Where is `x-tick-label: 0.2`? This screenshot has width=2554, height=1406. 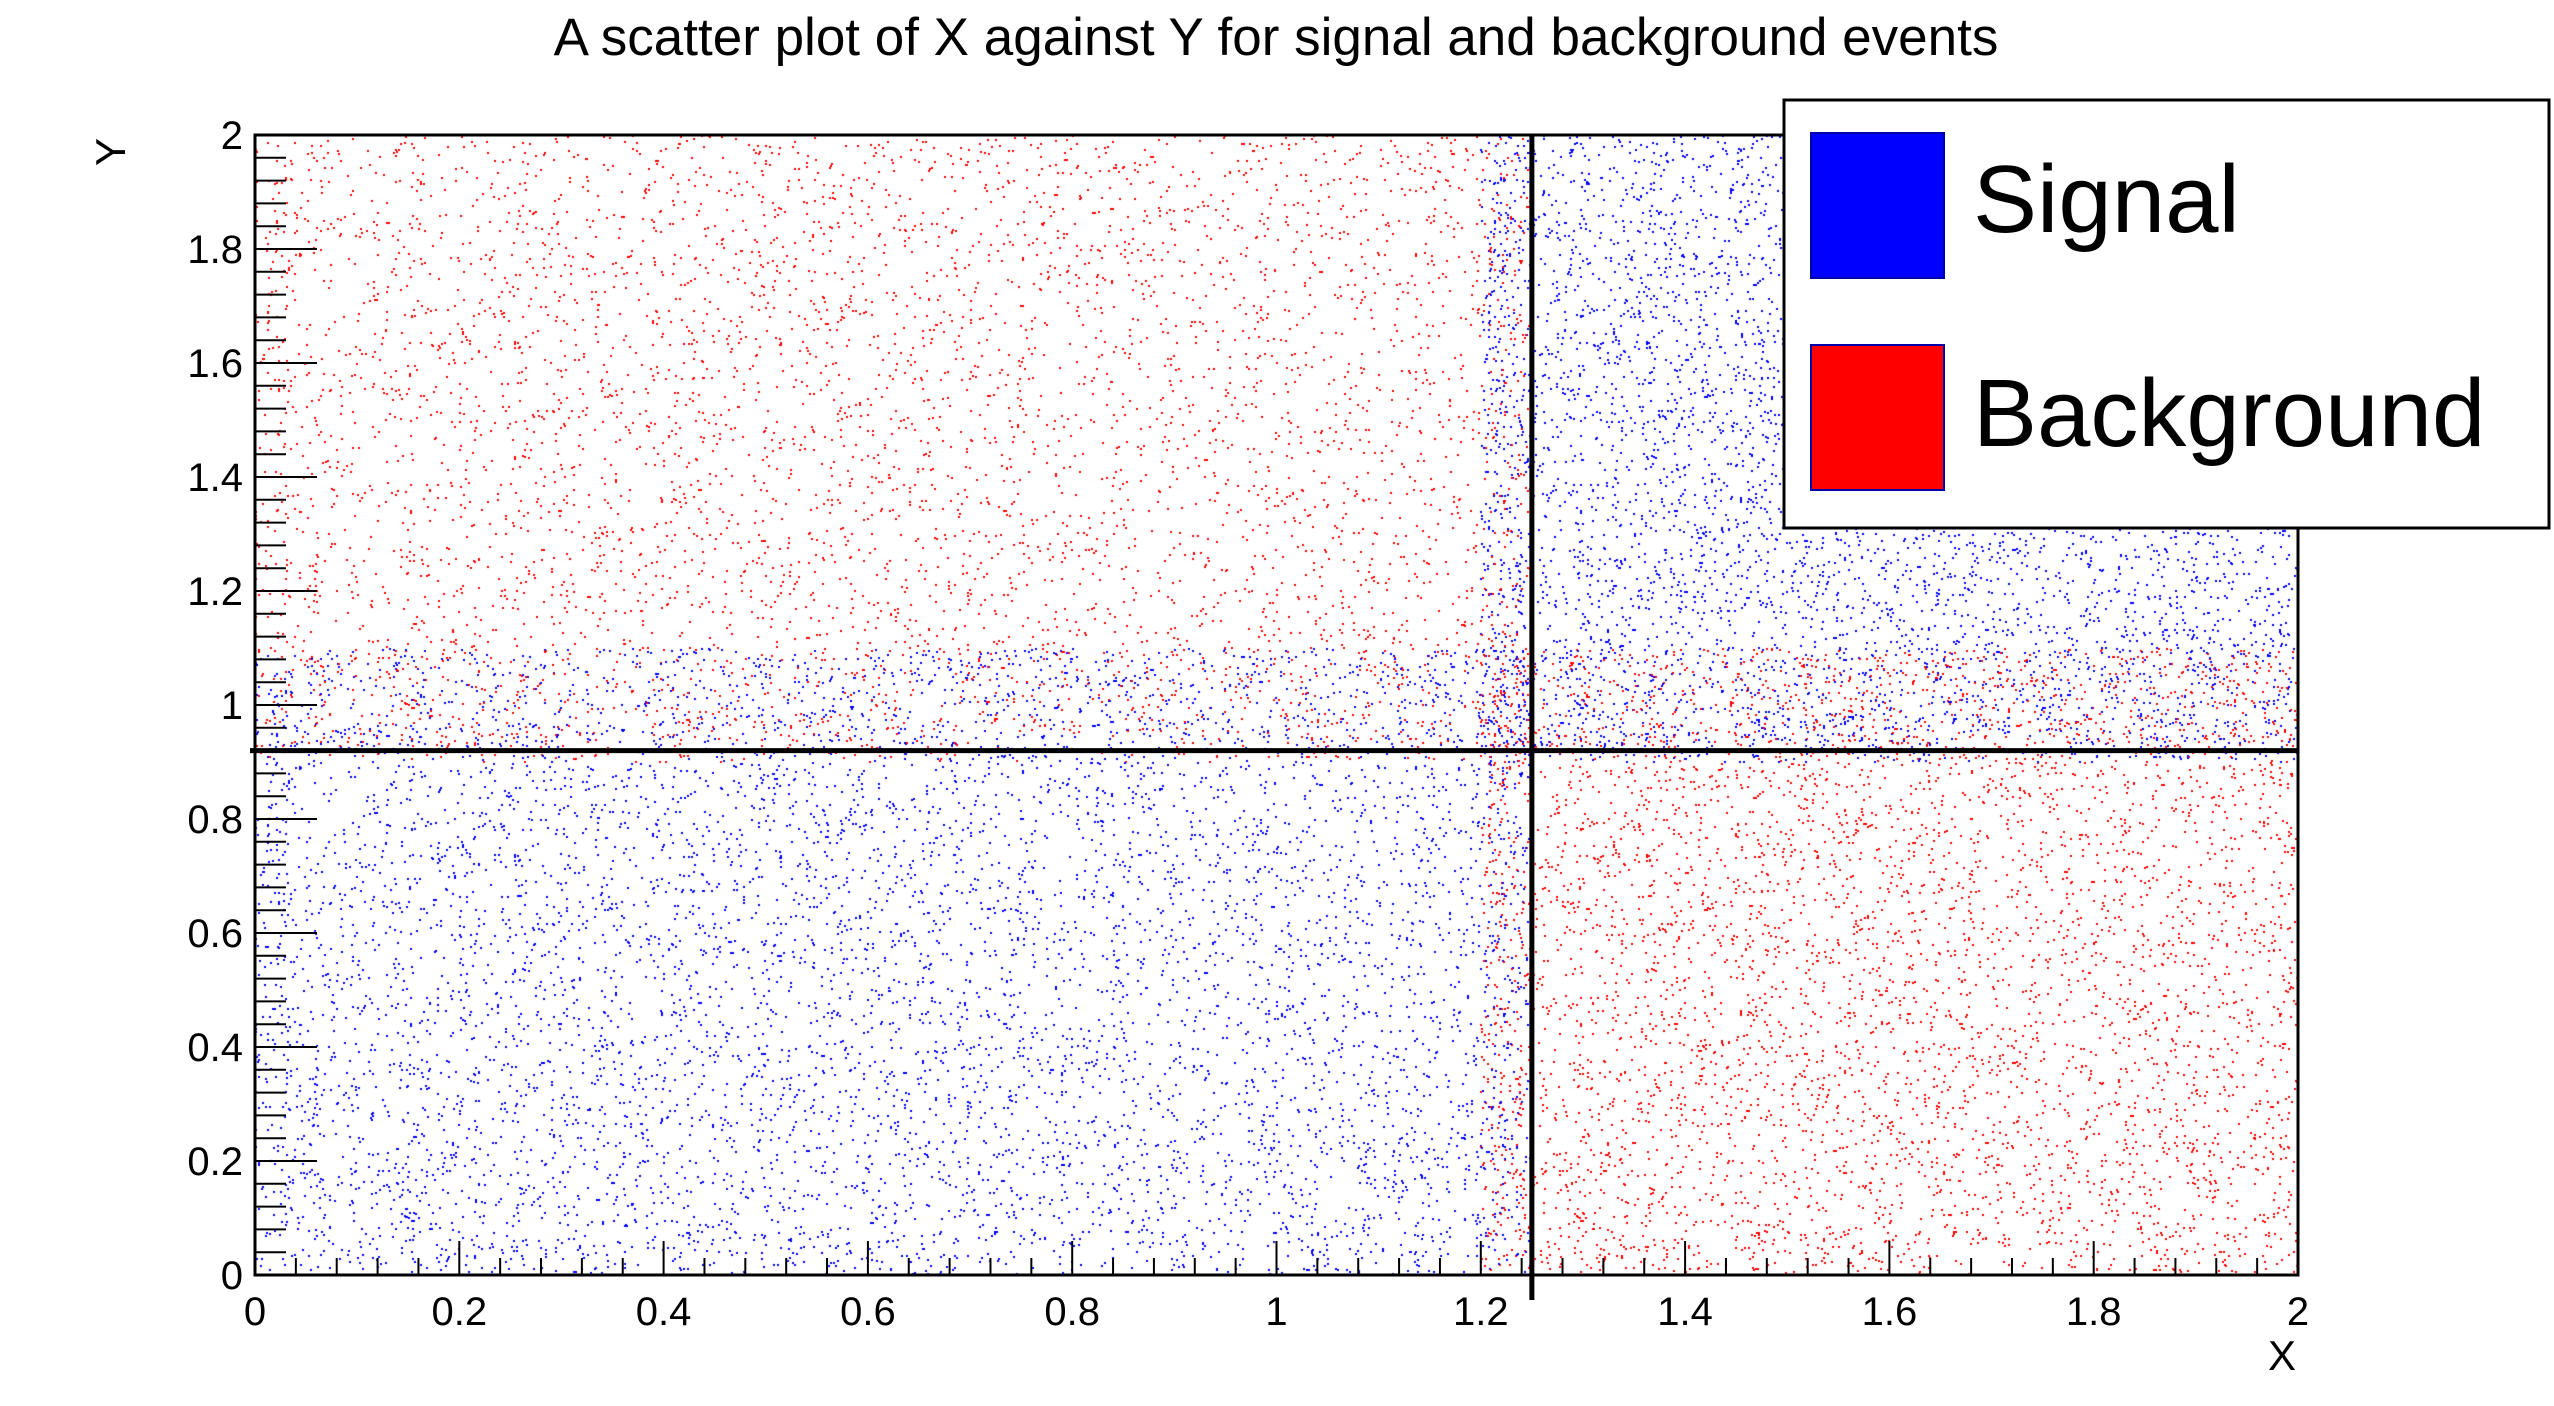
x-tick-label: 0.2 is located at coordinates (459, 1312).